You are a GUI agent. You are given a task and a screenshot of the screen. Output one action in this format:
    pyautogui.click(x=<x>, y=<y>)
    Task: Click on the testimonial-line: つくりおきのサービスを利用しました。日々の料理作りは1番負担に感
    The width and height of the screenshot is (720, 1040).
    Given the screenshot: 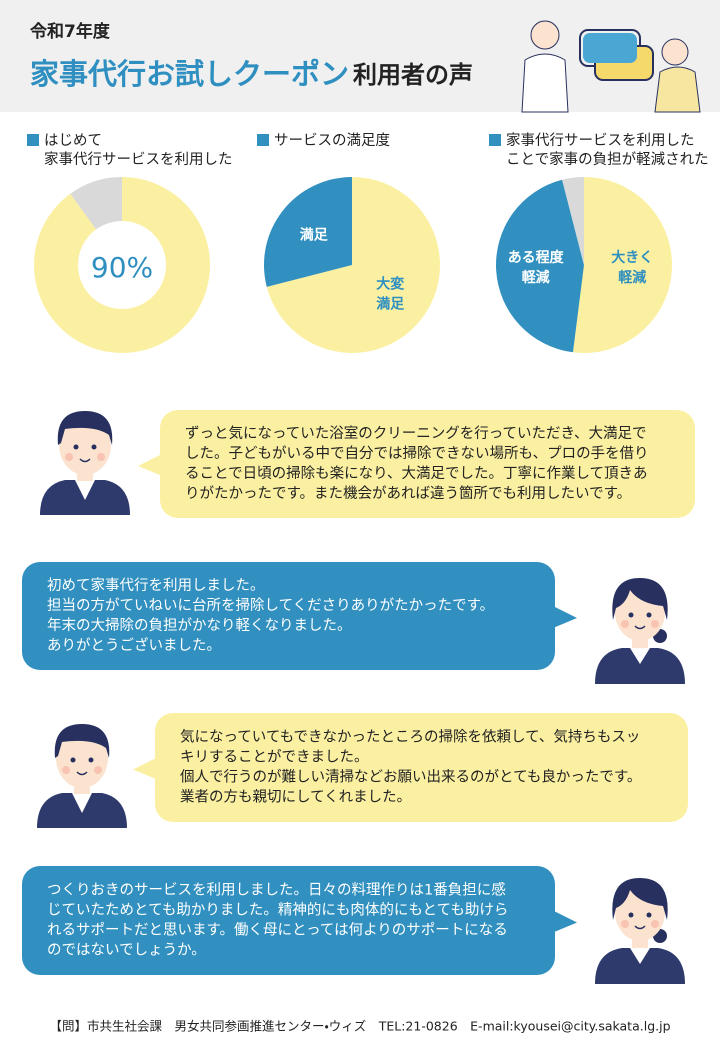 What is the action you would take?
    pyautogui.click(x=276, y=890)
    